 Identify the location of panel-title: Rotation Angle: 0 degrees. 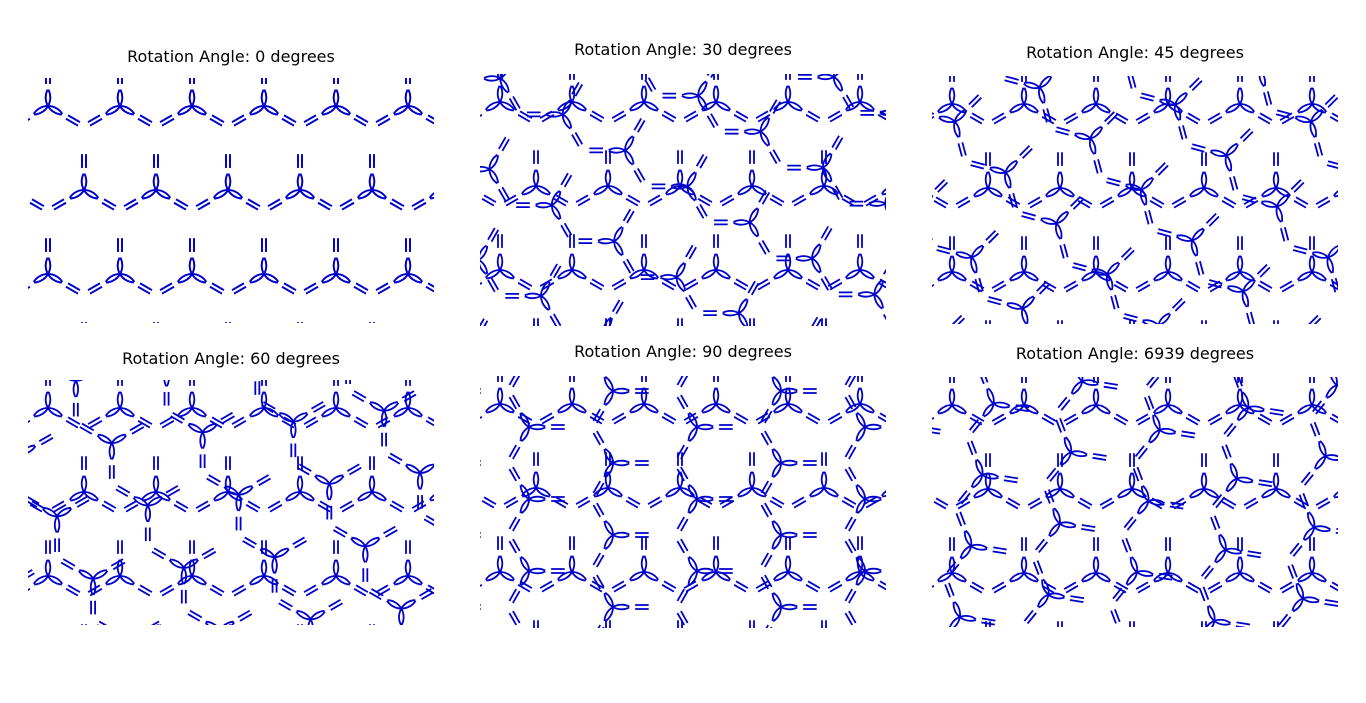
(231, 56).